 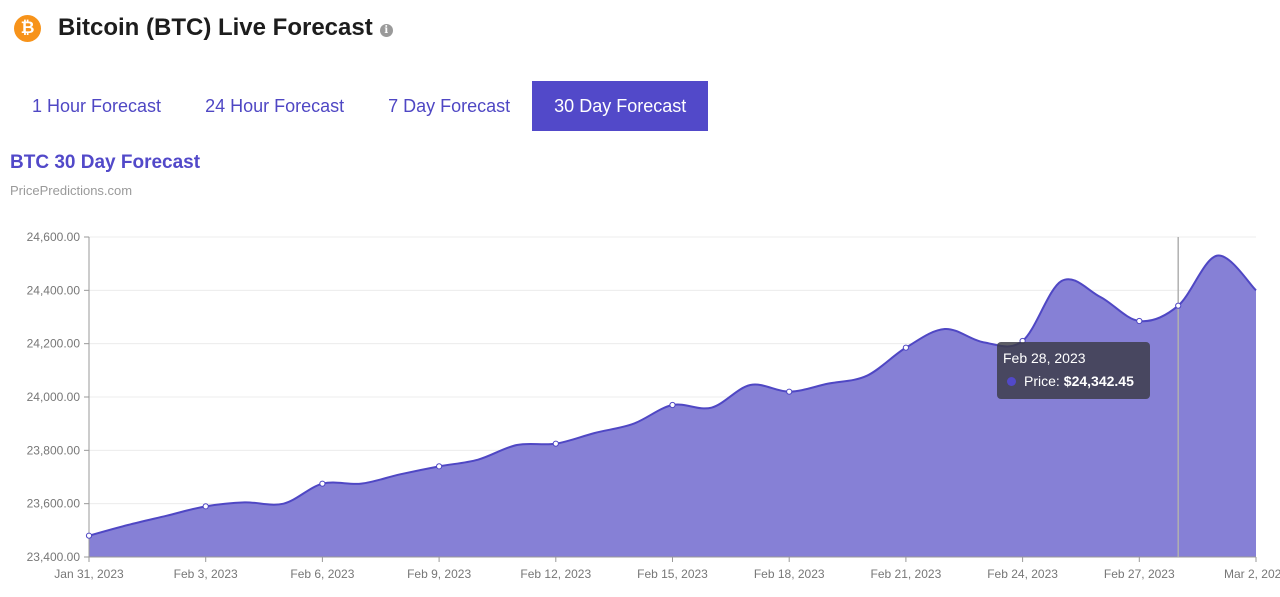 What do you see at coordinates (1044, 358) in the screenshot?
I see `tooltip-date: Feb 28, 2023` at bounding box center [1044, 358].